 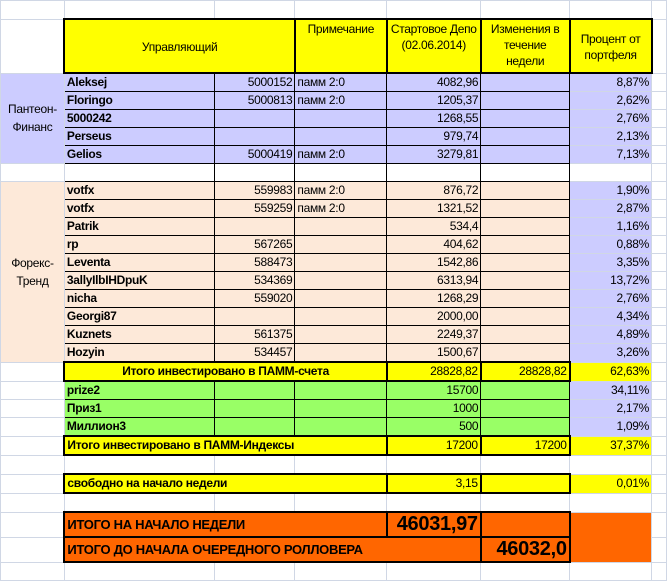 I want to click on start-depo-cell: 2000,00, so click(x=434, y=316).